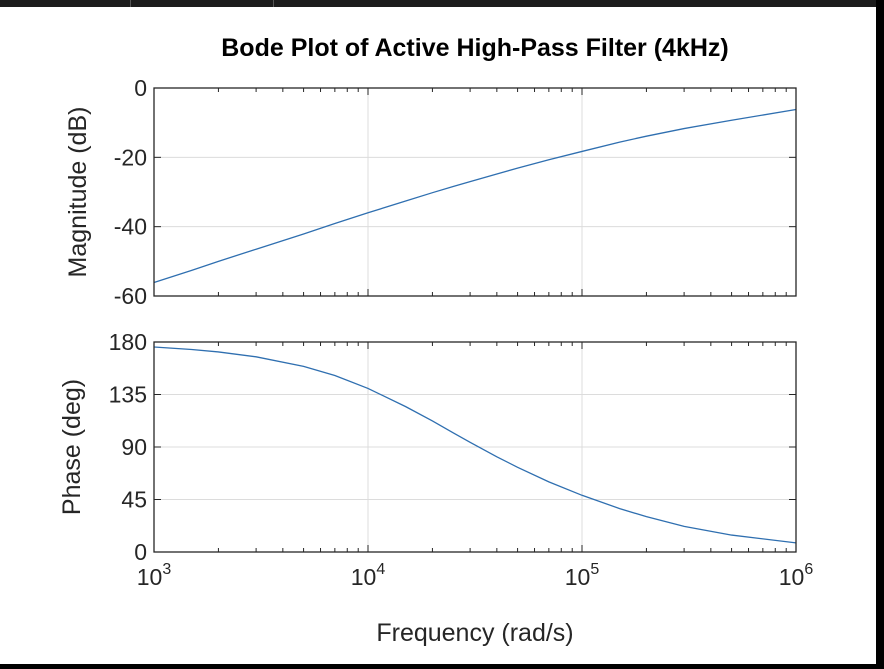  What do you see at coordinates (130, 227) in the screenshot?
I see `y-tick-label: -40` at bounding box center [130, 227].